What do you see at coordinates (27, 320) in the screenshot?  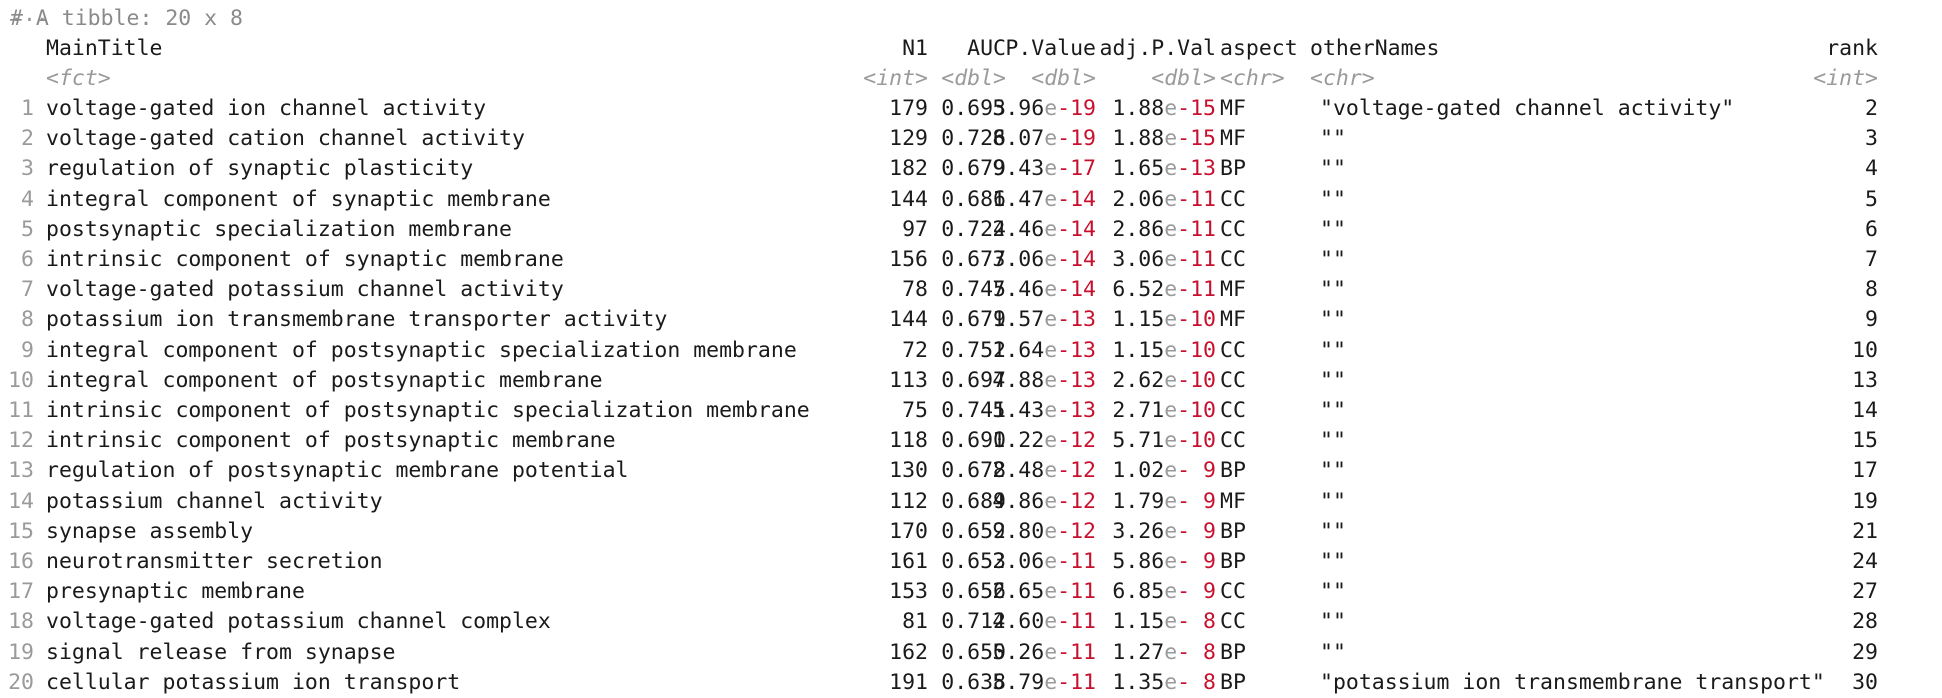 I see `row-index: 8` at bounding box center [27, 320].